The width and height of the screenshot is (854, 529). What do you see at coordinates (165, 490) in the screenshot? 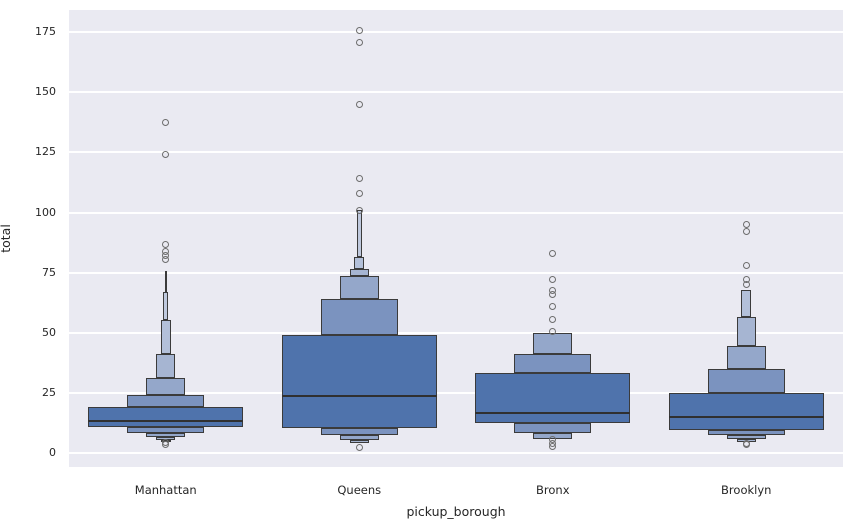
I see `x-category-label: Manhattan` at bounding box center [165, 490].